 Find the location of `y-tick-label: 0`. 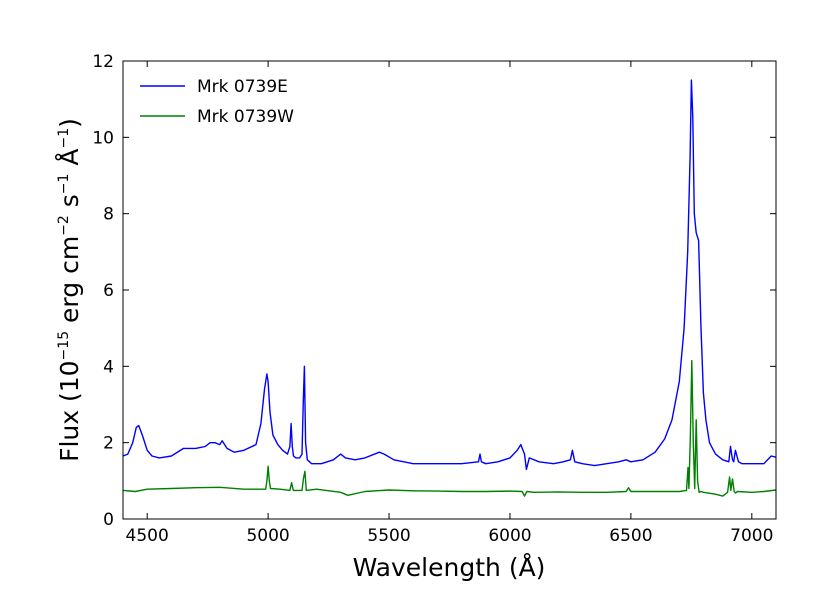

y-tick-label: 0 is located at coordinates (108, 520).